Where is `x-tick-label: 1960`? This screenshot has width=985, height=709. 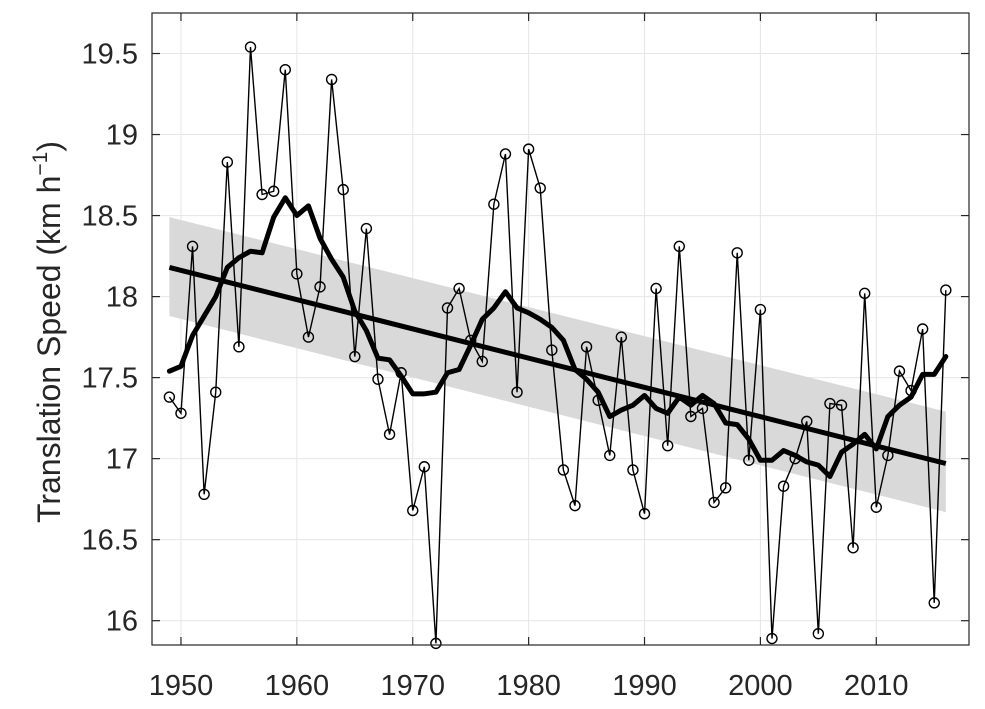
x-tick-label: 1960 is located at coordinates (297, 686).